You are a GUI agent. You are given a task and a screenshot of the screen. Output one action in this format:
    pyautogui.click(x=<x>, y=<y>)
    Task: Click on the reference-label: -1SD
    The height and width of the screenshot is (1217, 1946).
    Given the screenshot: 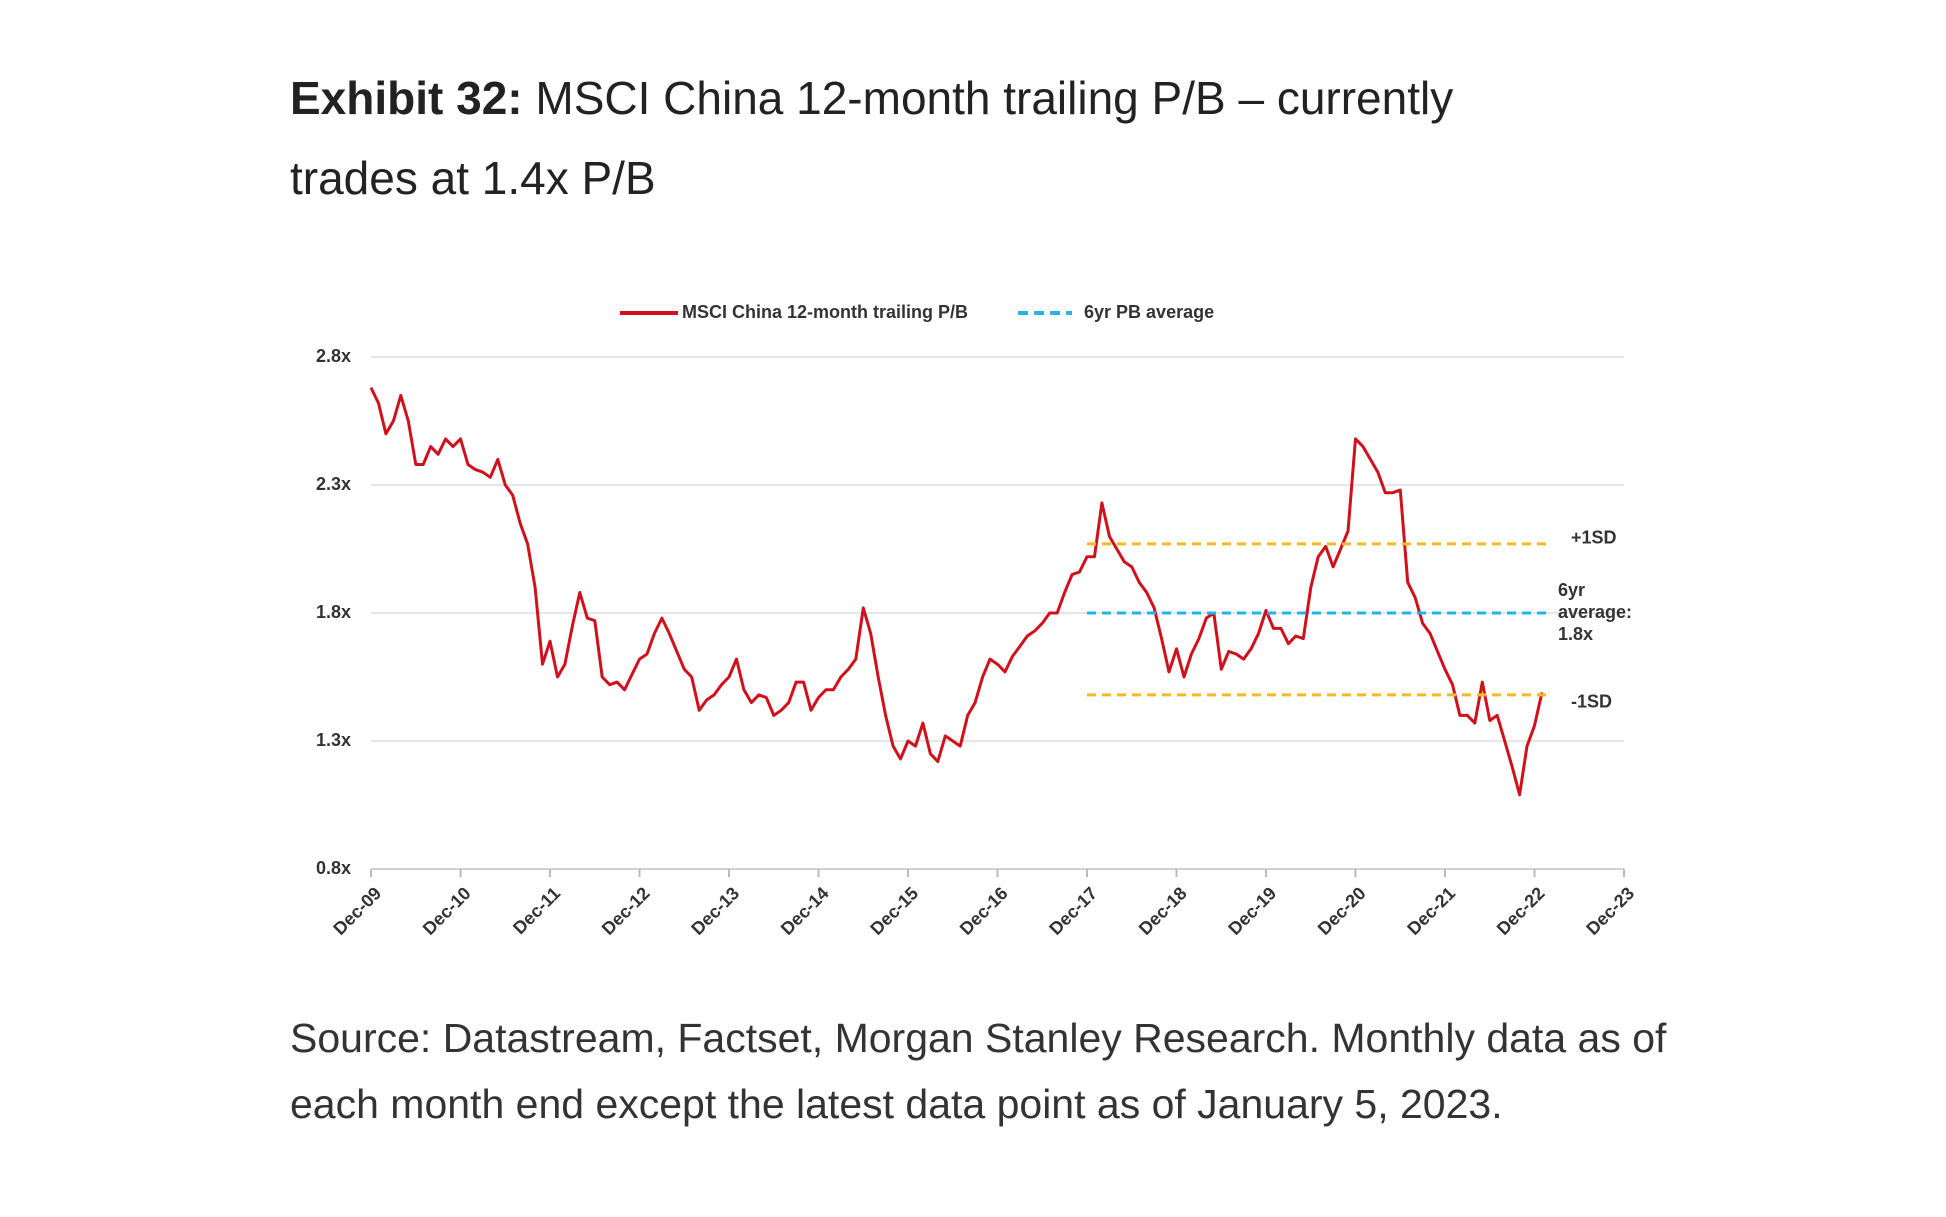 What is the action you would take?
    pyautogui.click(x=1591, y=702)
    